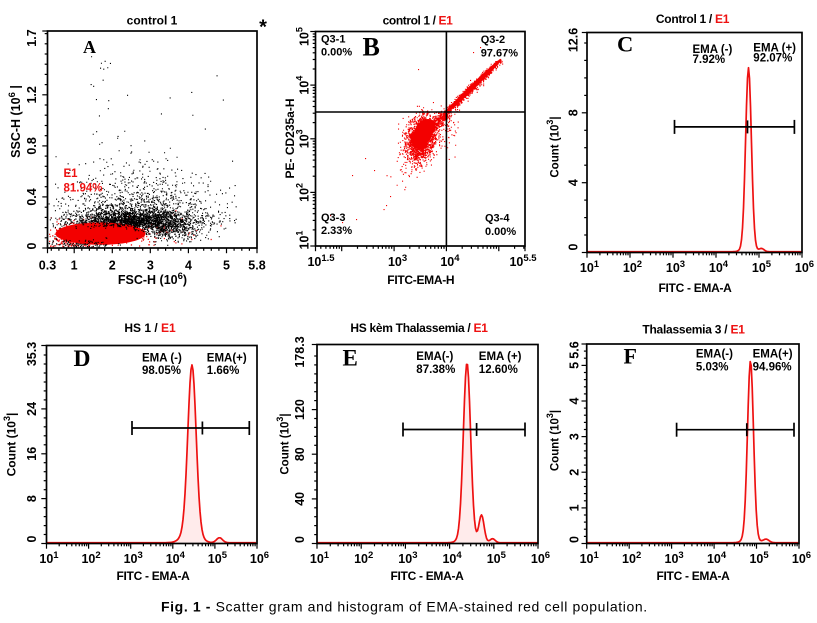 The height and width of the screenshot is (623, 817). I want to click on svg-text: 24, so click(32, 409).